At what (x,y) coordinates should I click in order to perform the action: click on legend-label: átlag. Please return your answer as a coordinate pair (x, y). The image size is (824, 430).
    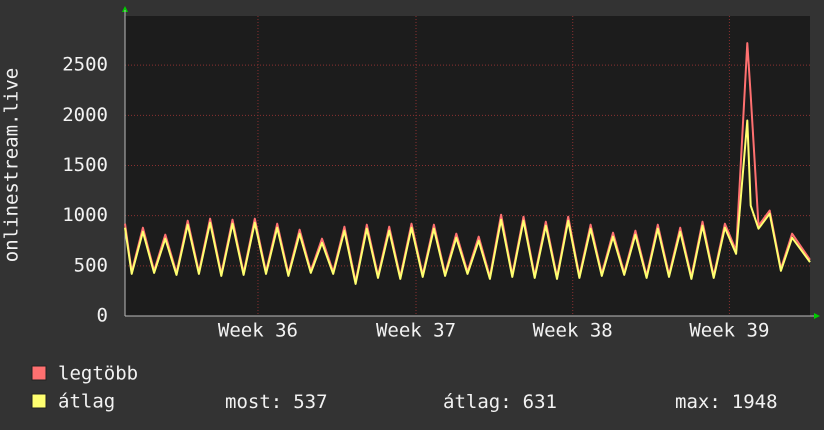
    Looking at the image, I should click on (86, 402).